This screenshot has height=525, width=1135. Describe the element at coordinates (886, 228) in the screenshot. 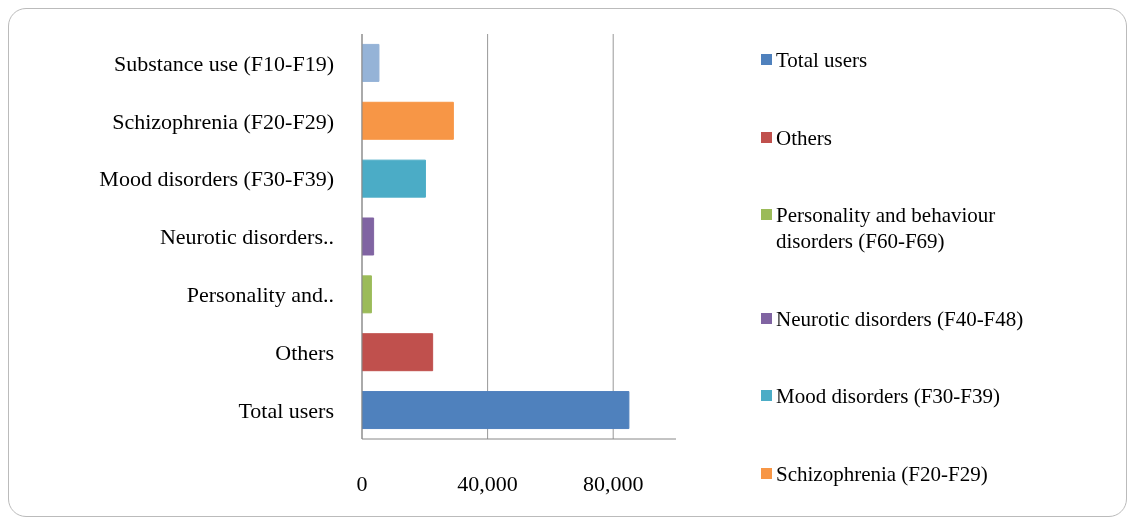

I see `legend-label: Personality and behaviour disorders (F60-F69)` at that location.